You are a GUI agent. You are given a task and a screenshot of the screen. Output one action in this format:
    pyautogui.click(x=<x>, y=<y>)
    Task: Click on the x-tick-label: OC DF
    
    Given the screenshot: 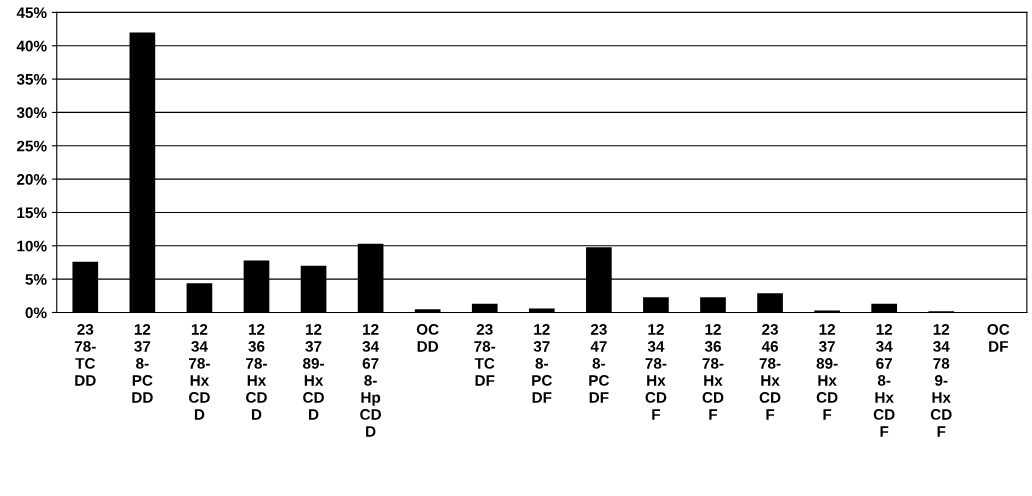 What is the action you would take?
    pyautogui.click(x=998, y=337)
    